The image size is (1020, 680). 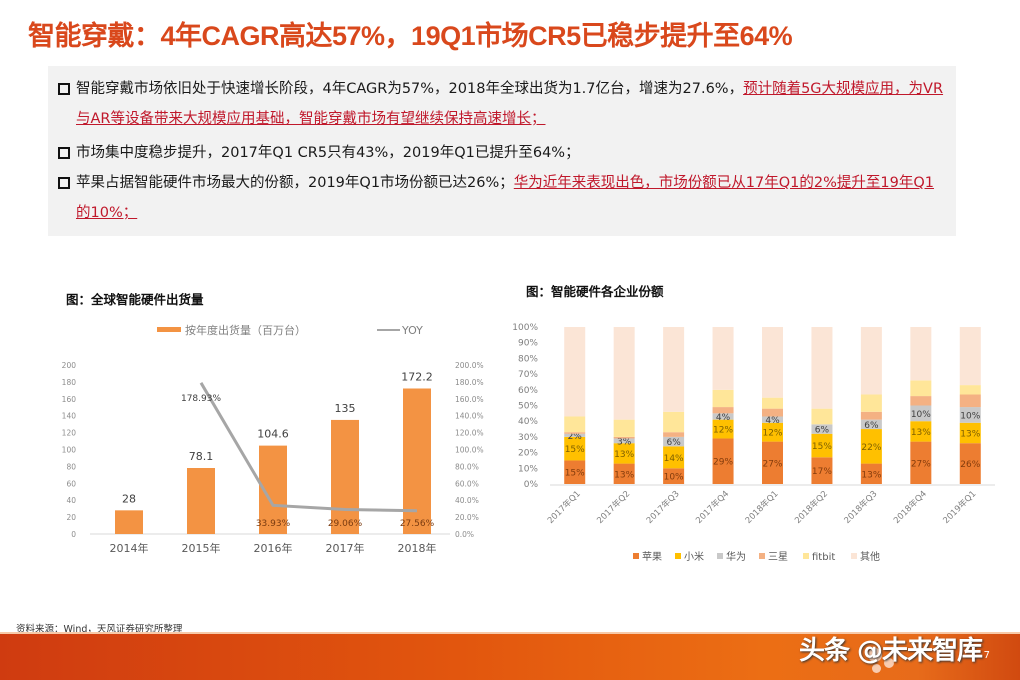 I want to click on segment-label: 2%, so click(x=575, y=437).